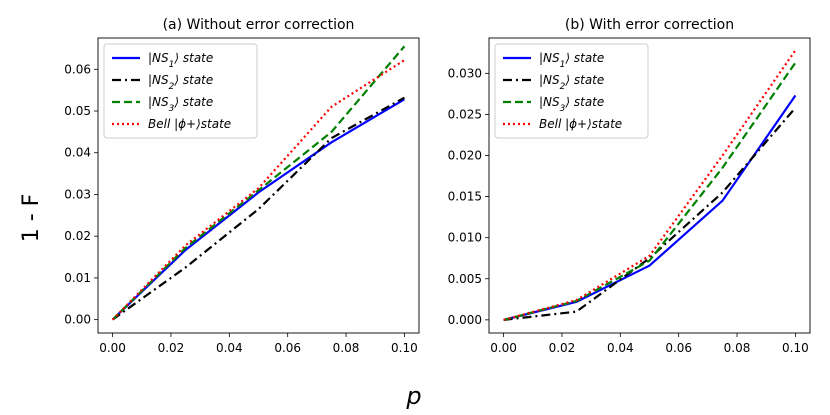  Describe the element at coordinates (465, 238) in the screenshot. I see `y-tick-label: 0.010` at that location.